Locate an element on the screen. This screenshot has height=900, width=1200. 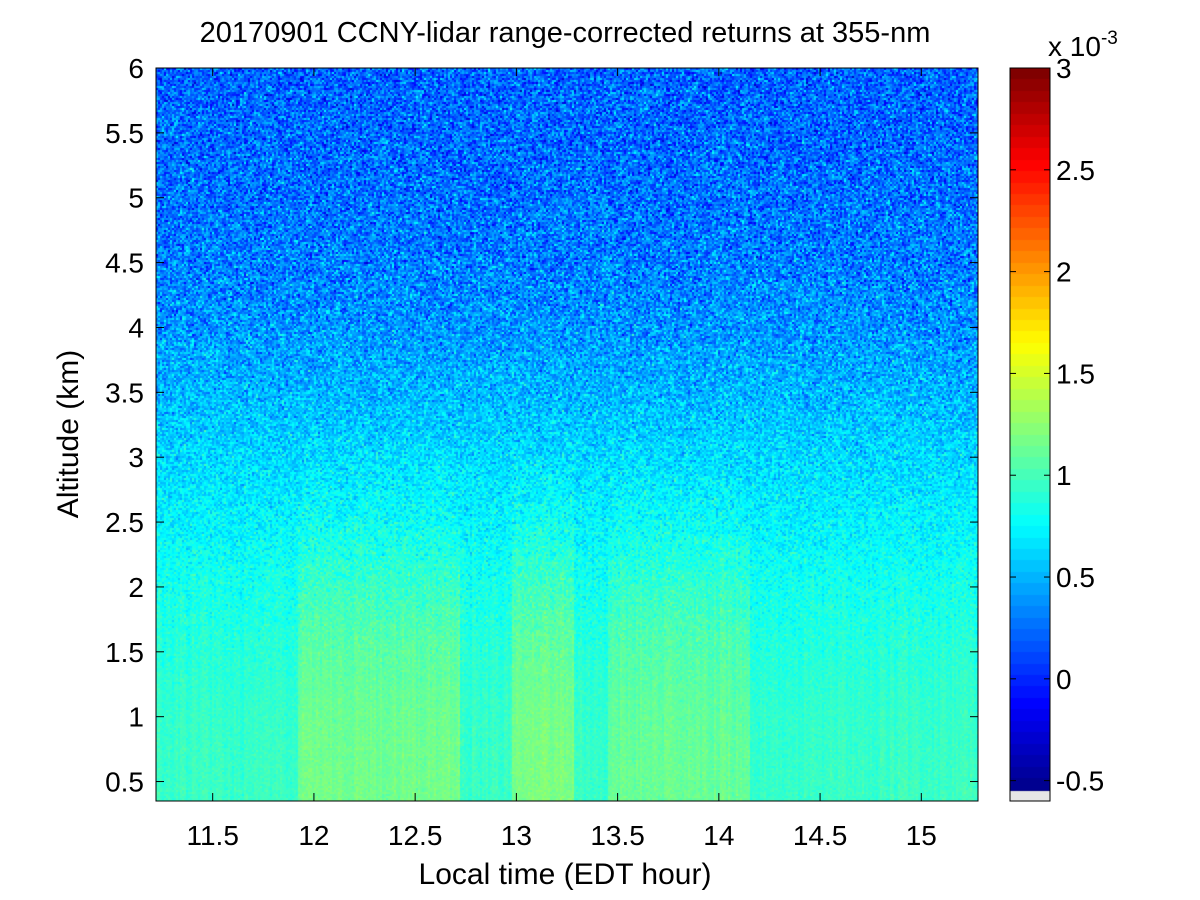
y-tick-label: 6 is located at coordinates (136, 68).